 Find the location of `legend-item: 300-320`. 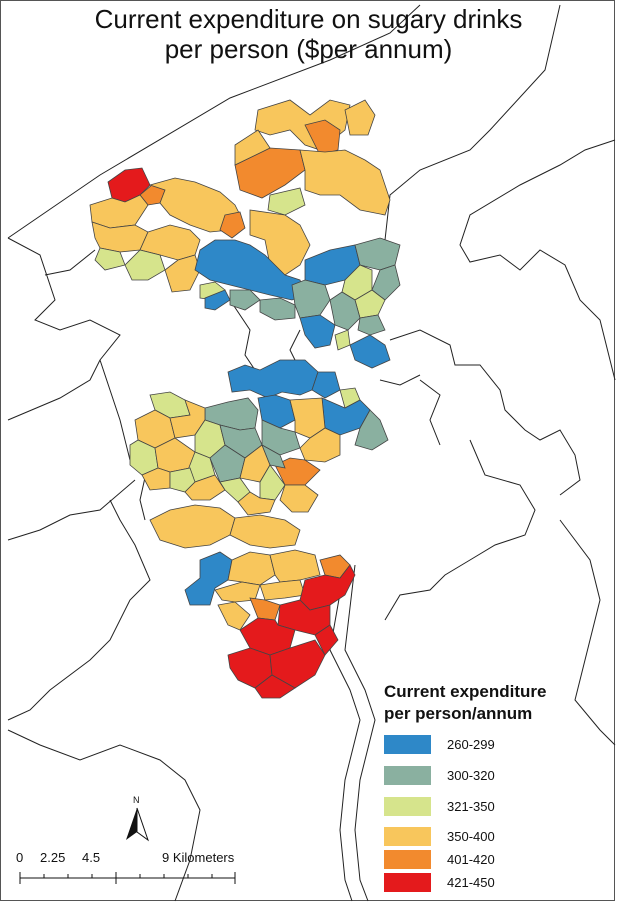

legend-item: 300-320 is located at coordinates (439, 775).